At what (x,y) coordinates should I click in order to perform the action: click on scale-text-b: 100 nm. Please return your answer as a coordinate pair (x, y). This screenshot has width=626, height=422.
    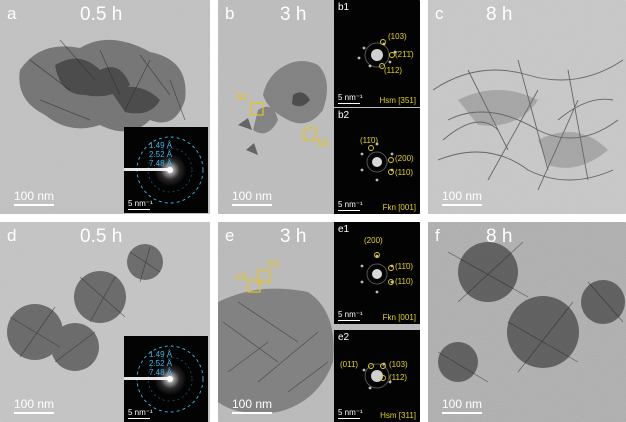
    Looking at the image, I should click on (252, 196).